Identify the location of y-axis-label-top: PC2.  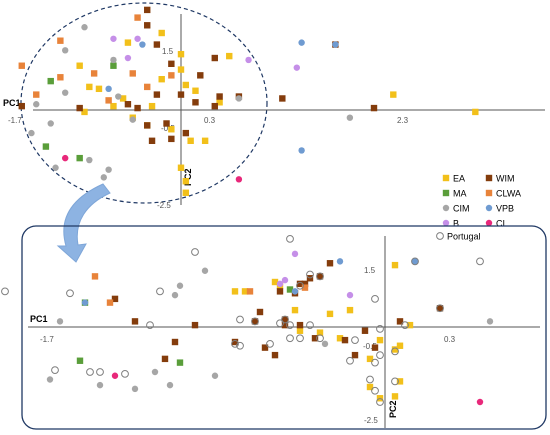
(188, 177).